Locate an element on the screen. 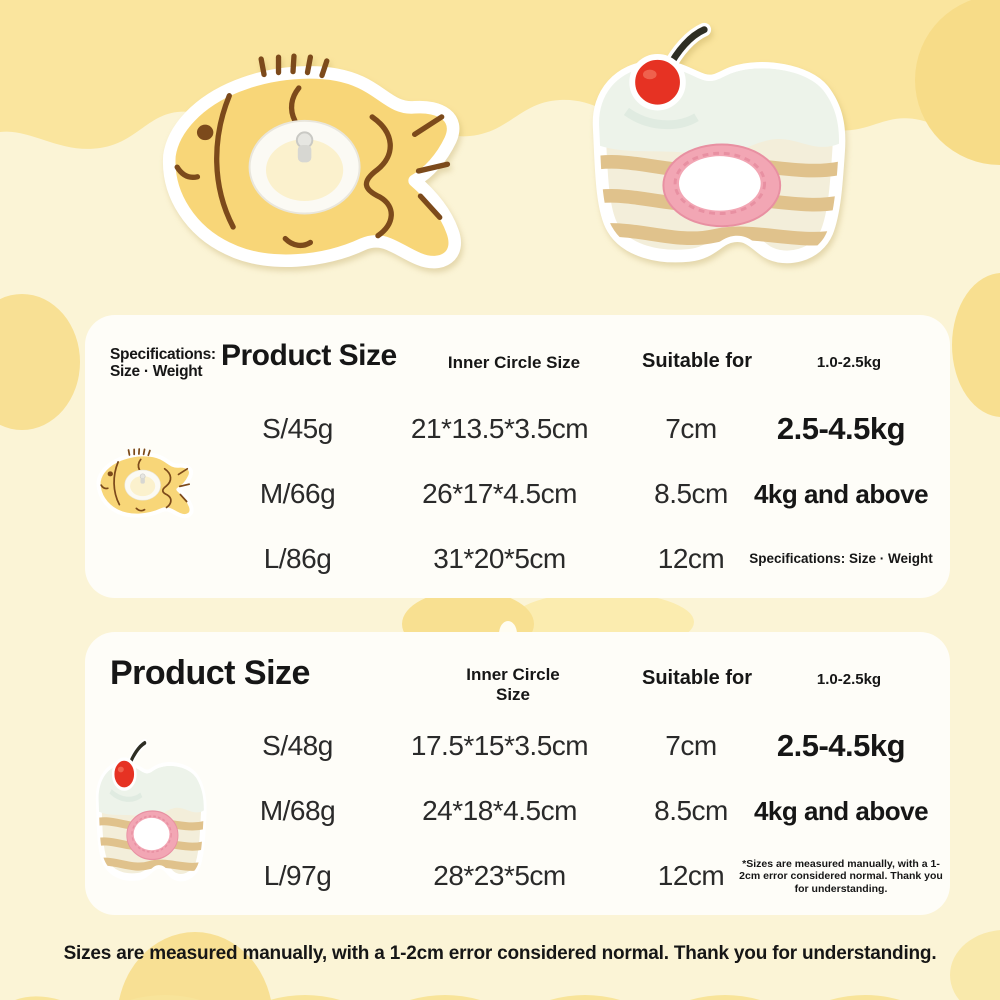 The width and height of the screenshot is (1000, 1000). table-row: S/48g 17.5*15*3.5cm 7cm 2.5-4.5kg is located at coordinates (517, 746).